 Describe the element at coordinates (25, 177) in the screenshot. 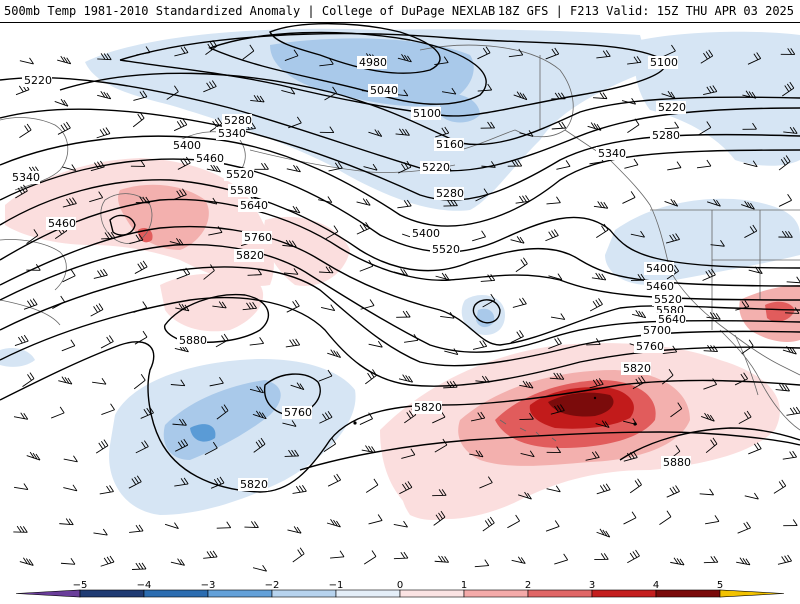

I see `label-5340-west: 5340` at that location.